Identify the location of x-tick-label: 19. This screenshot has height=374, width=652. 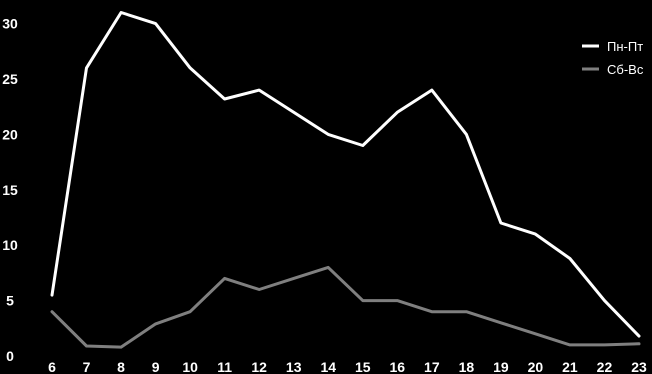
(501, 366).